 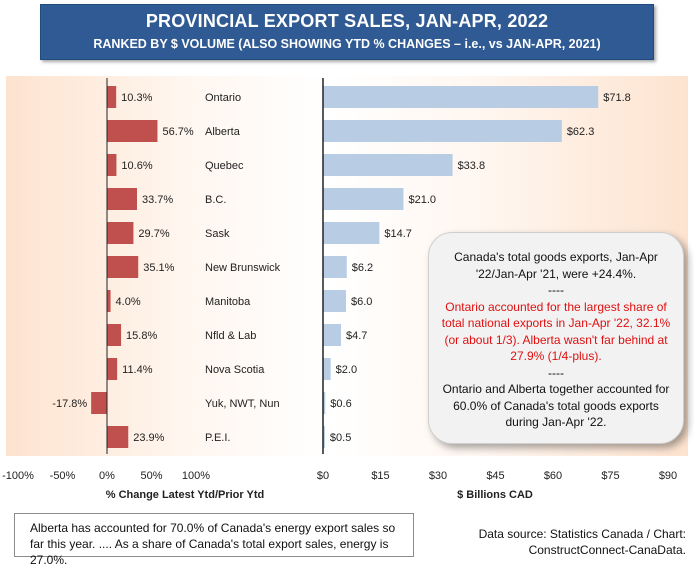 I want to click on category-label-nova-scotia: Nova Scotia, so click(x=235, y=370).